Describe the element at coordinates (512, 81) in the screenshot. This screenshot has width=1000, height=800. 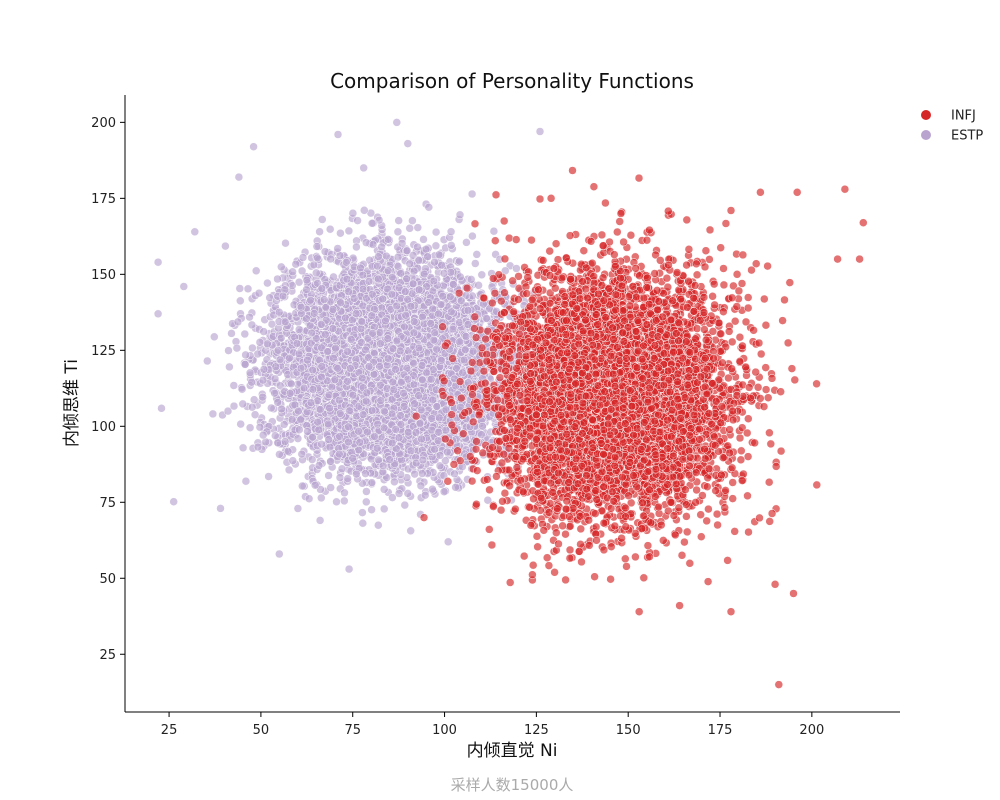
I see `chart-title: Comparison of Personality Functions` at that location.